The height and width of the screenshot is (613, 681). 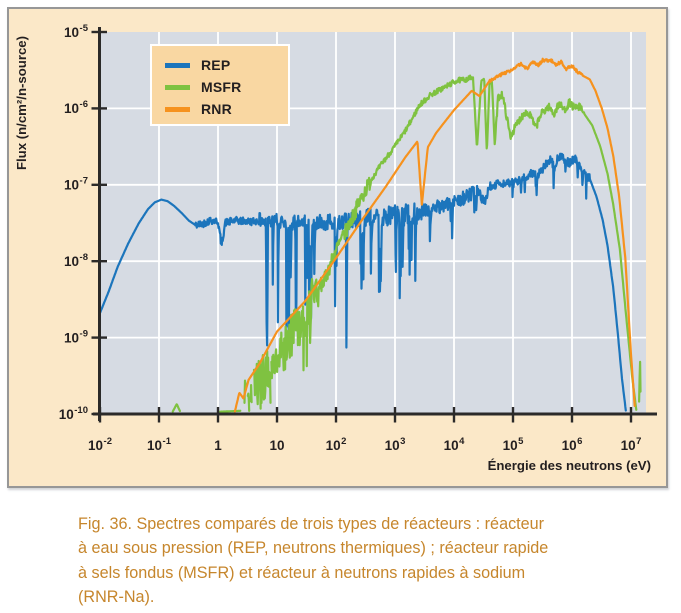 What do you see at coordinates (100, 444) in the screenshot?
I see `svg-text: 10⁻²` at bounding box center [100, 444].